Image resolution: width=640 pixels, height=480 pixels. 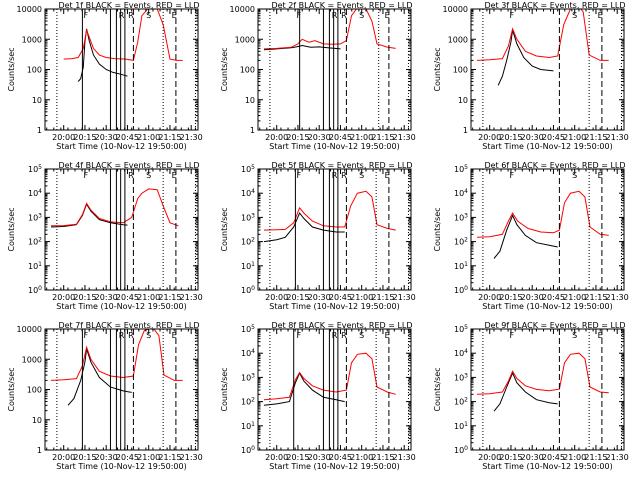 I want to click on chart-title: Det 5f BLACK = Events, RED = LLD, so click(x=341, y=165).